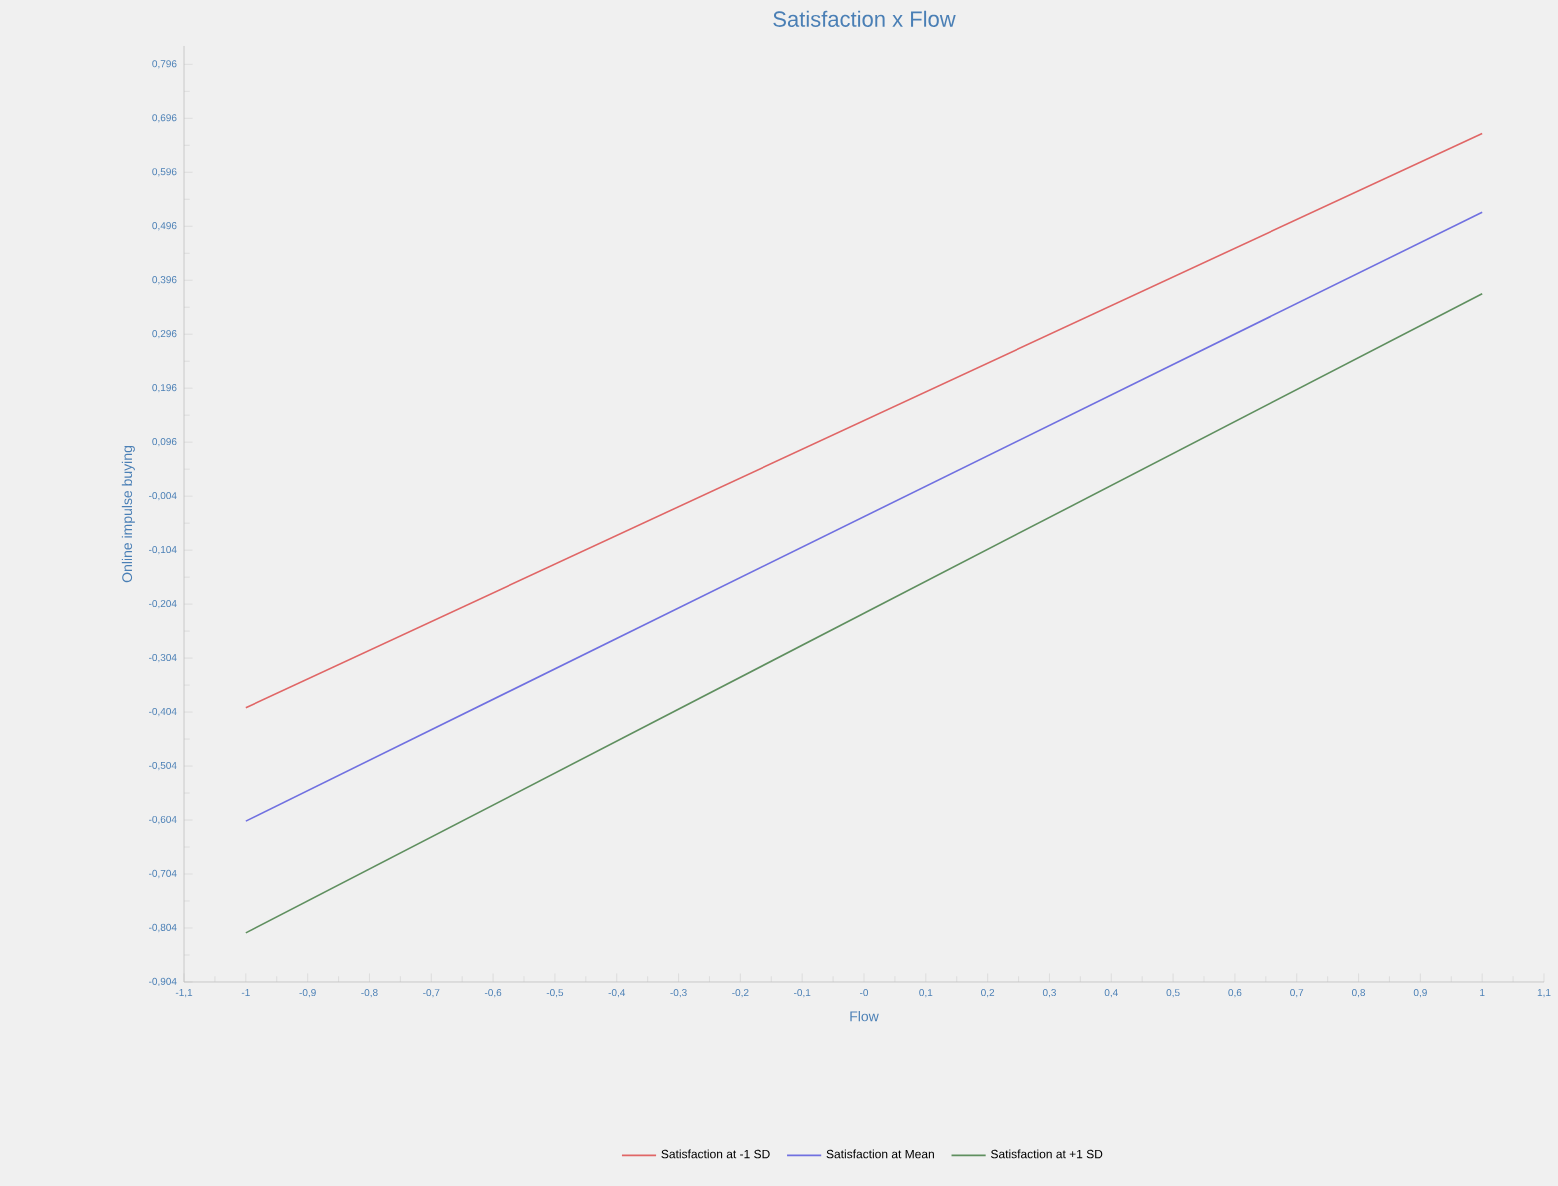 This screenshot has height=1186, width=1558. What do you see at coordinates (864, 18) in the screenshot?
I see `chart-title: Satisfaction x Flow` at bounding box center [864, 18].